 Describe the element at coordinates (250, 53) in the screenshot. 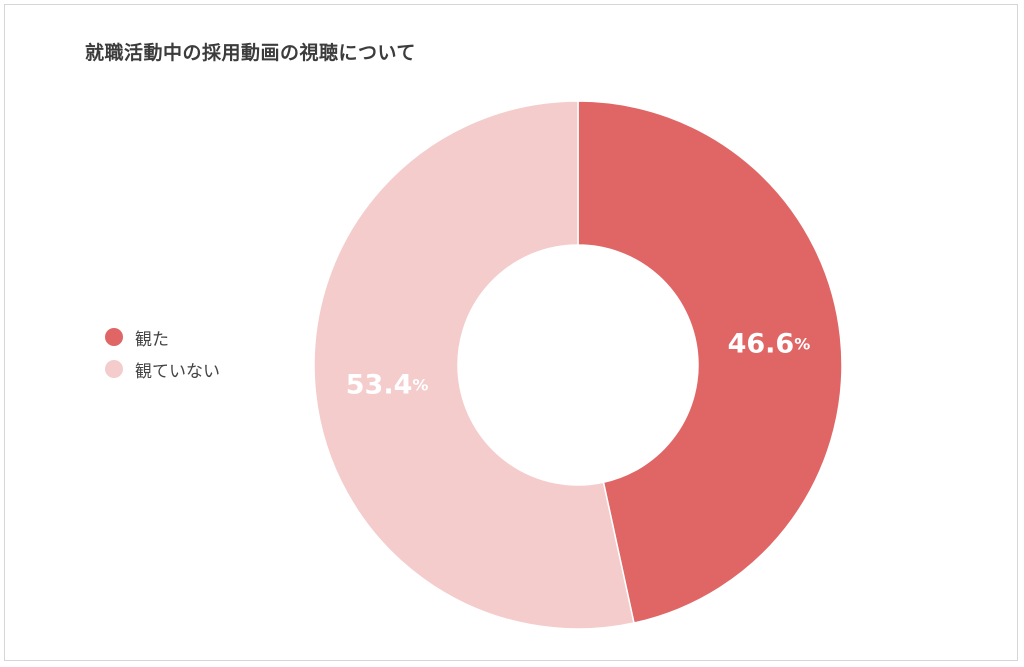

I see `chart-title: 就職活動中の採用動画の視聴について` at that location.